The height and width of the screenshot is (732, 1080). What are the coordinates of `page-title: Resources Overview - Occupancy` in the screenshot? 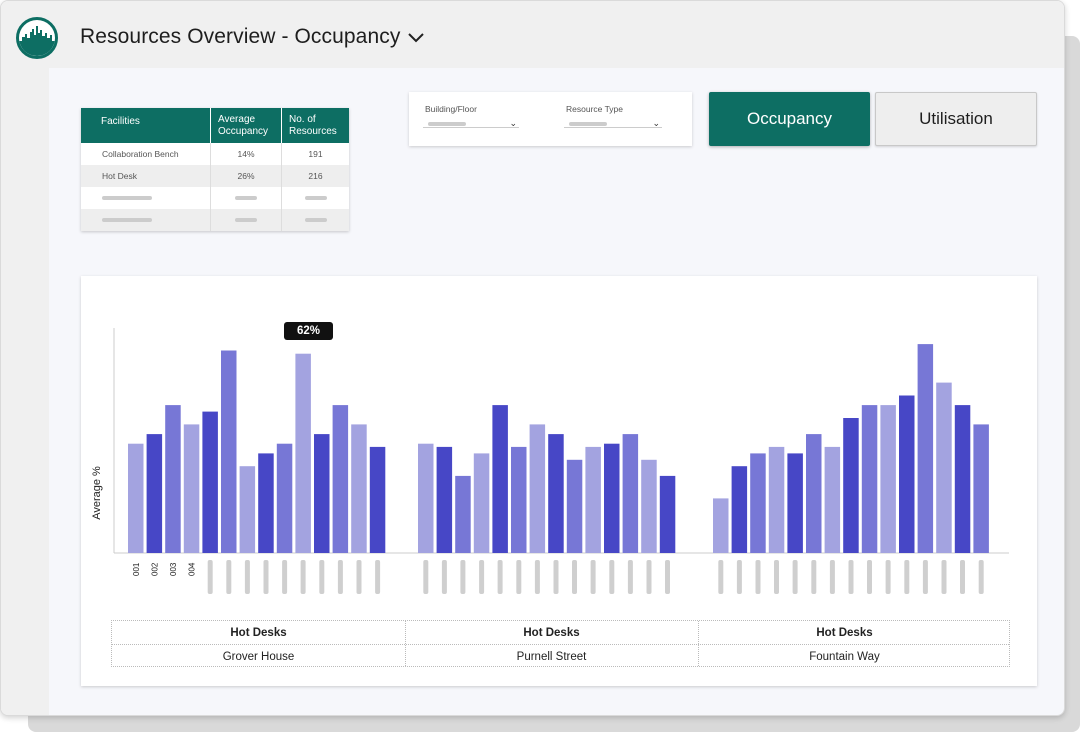 It's located at (240, 36).